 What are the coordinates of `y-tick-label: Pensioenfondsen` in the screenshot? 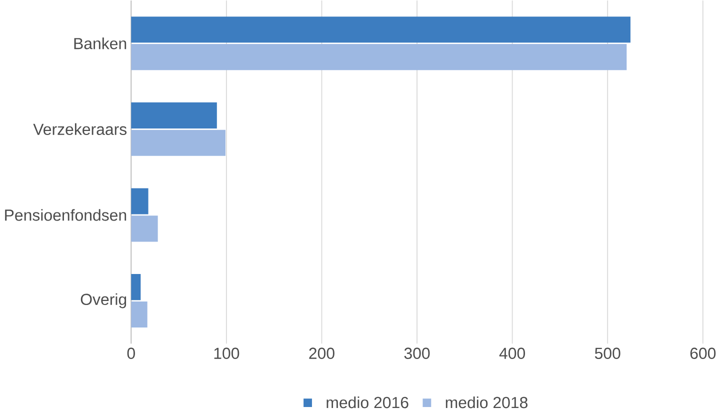 It's located at (65, 214).